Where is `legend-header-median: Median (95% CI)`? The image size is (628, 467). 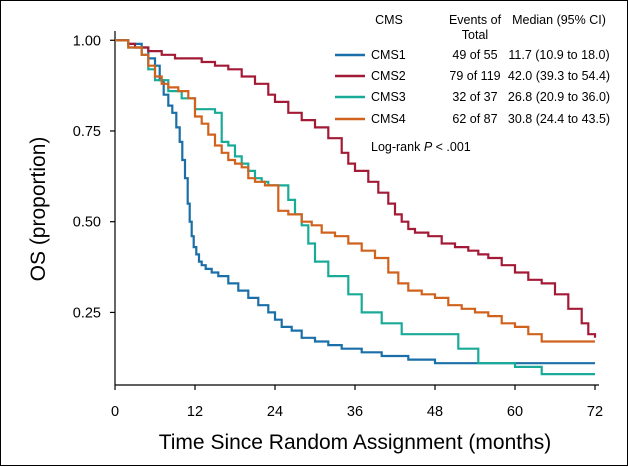 legend-header-median: Median (95% CI) is located at coordinates (559, 20).